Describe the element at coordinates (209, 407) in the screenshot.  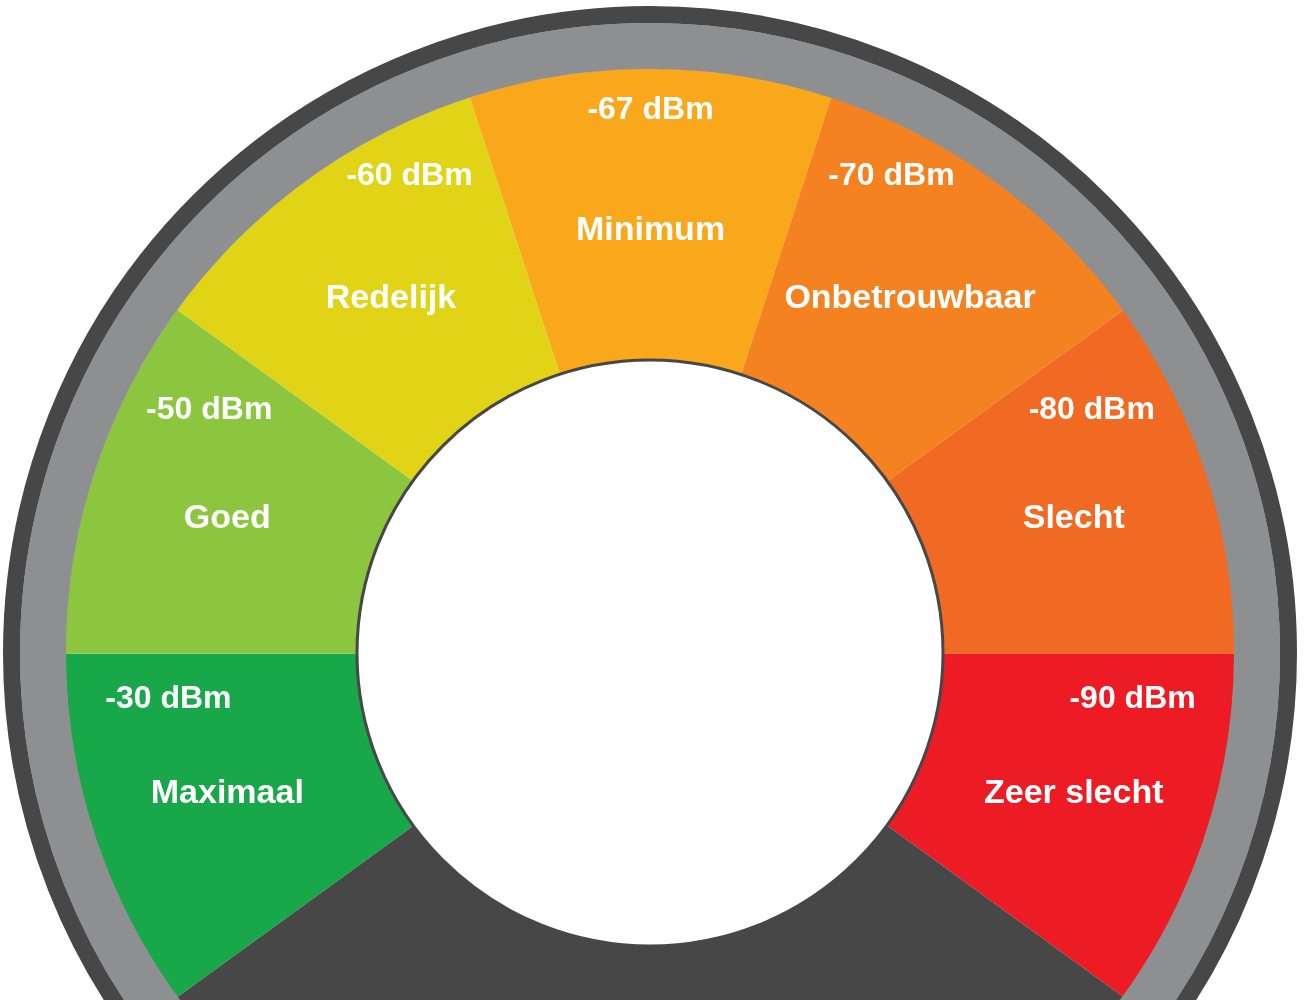
I see `text: -50 dBm` at that location.